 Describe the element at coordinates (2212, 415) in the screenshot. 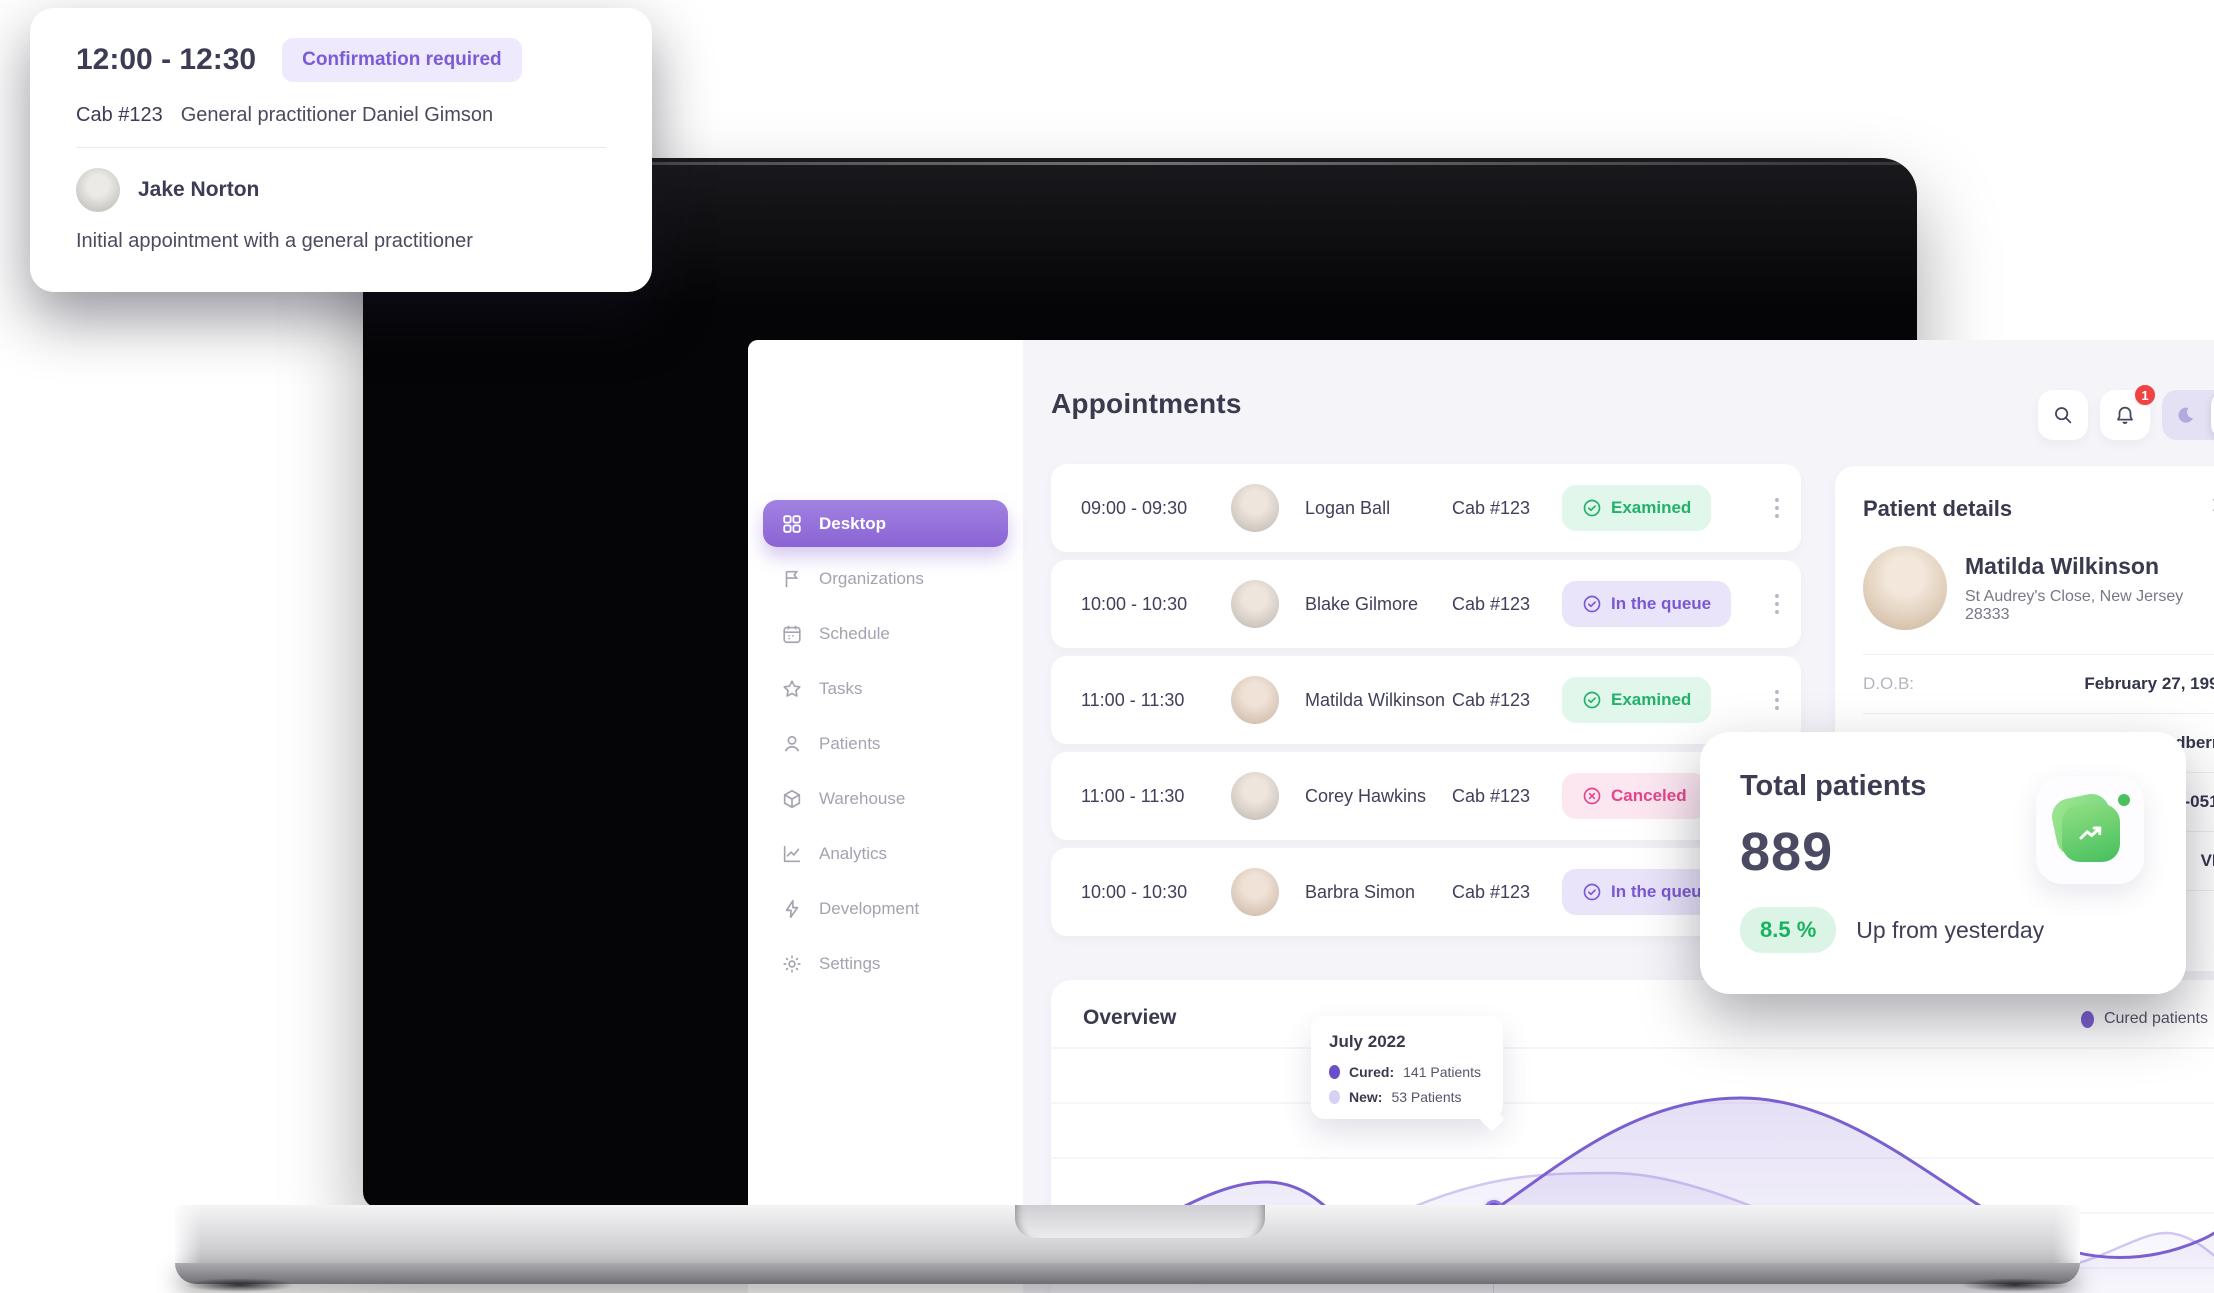

I see `light-mode-option` at that location.